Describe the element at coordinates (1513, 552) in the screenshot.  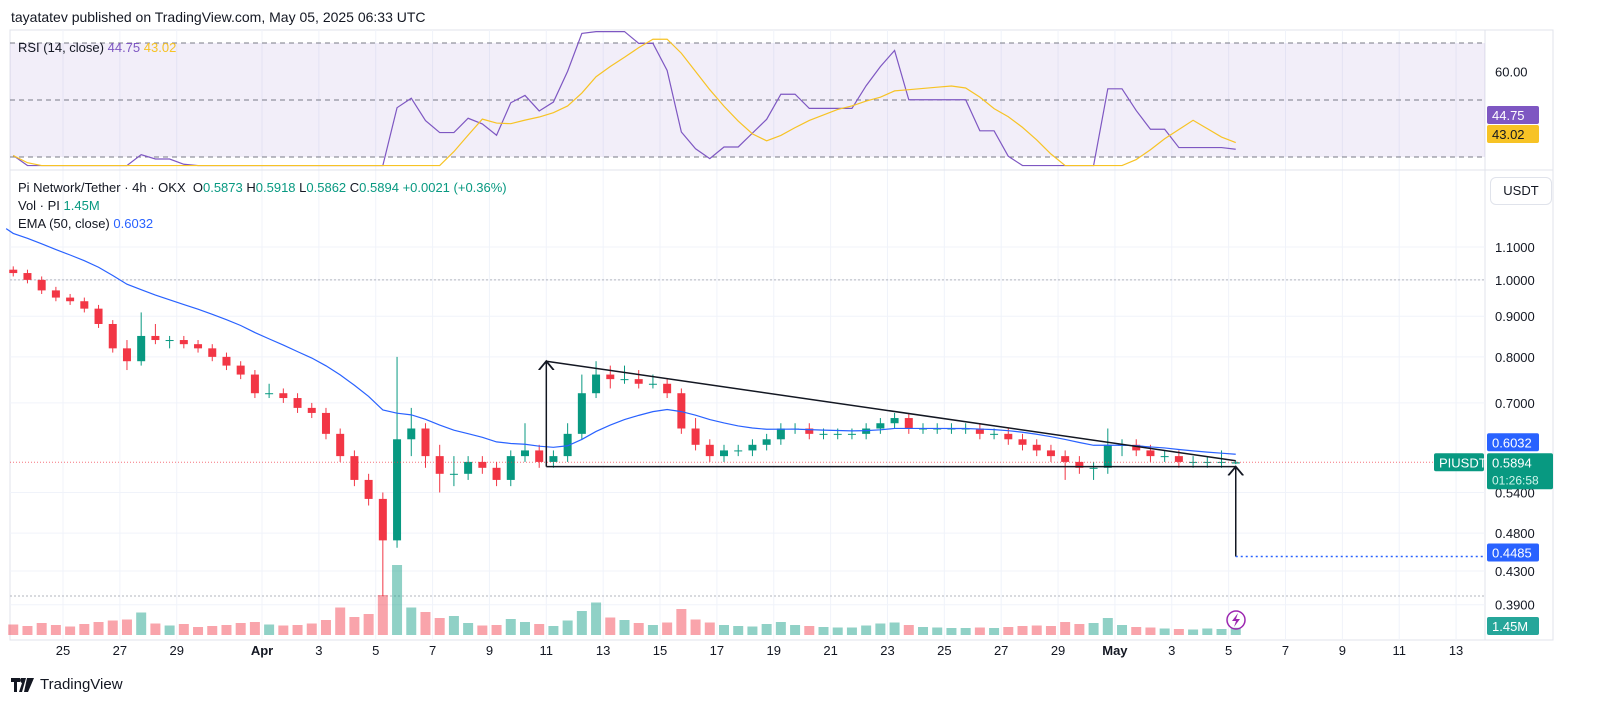
I see `target-price-badge-bg` at that location.